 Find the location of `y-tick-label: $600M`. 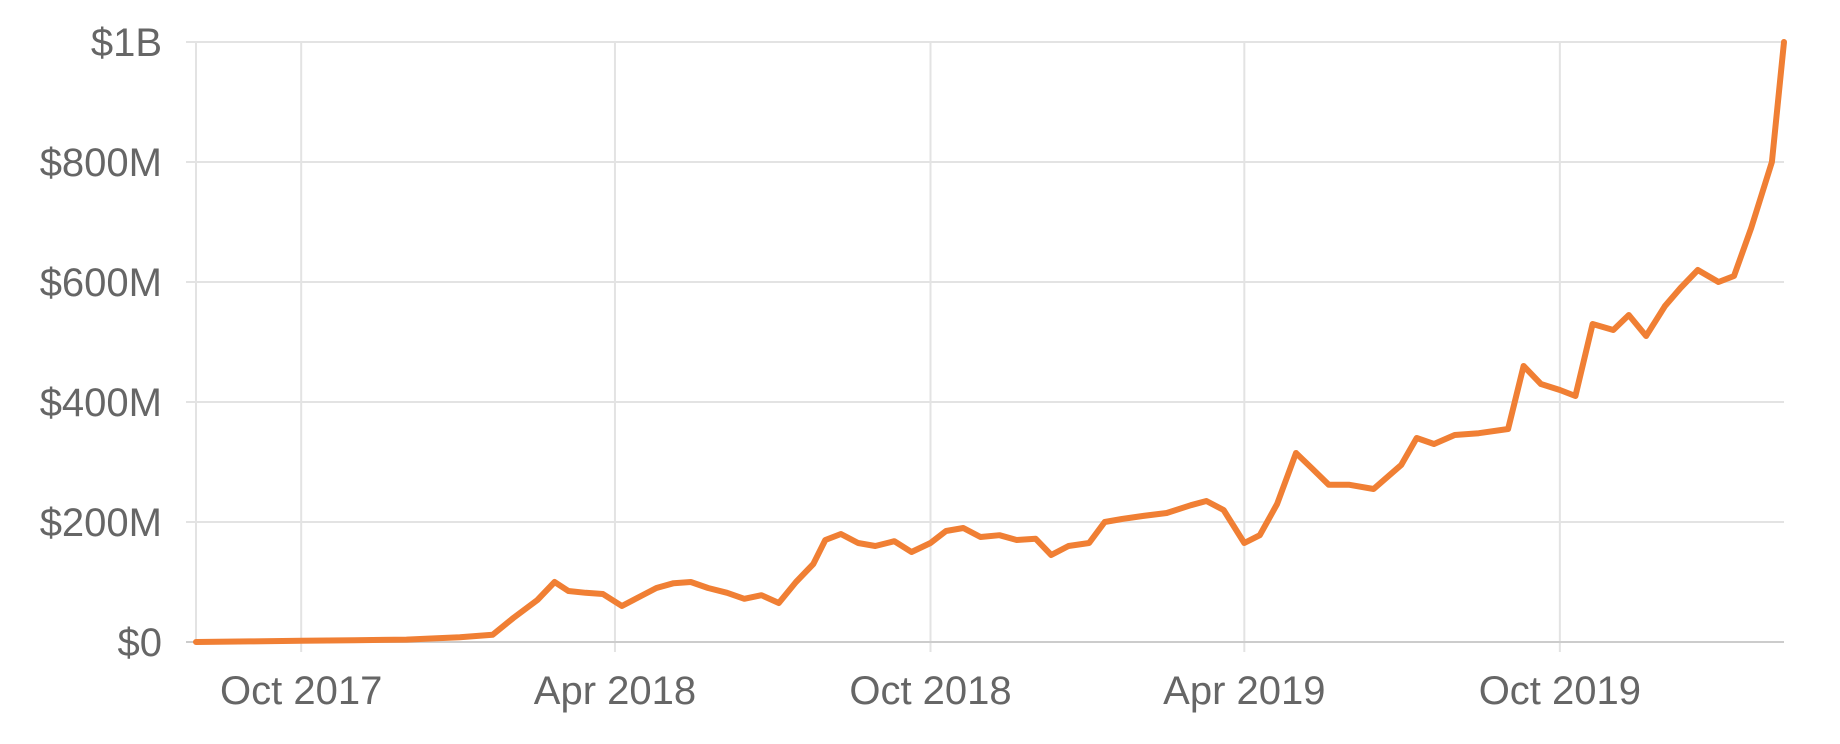

y-tick-label: $600M is located at coordinates (101, 283).